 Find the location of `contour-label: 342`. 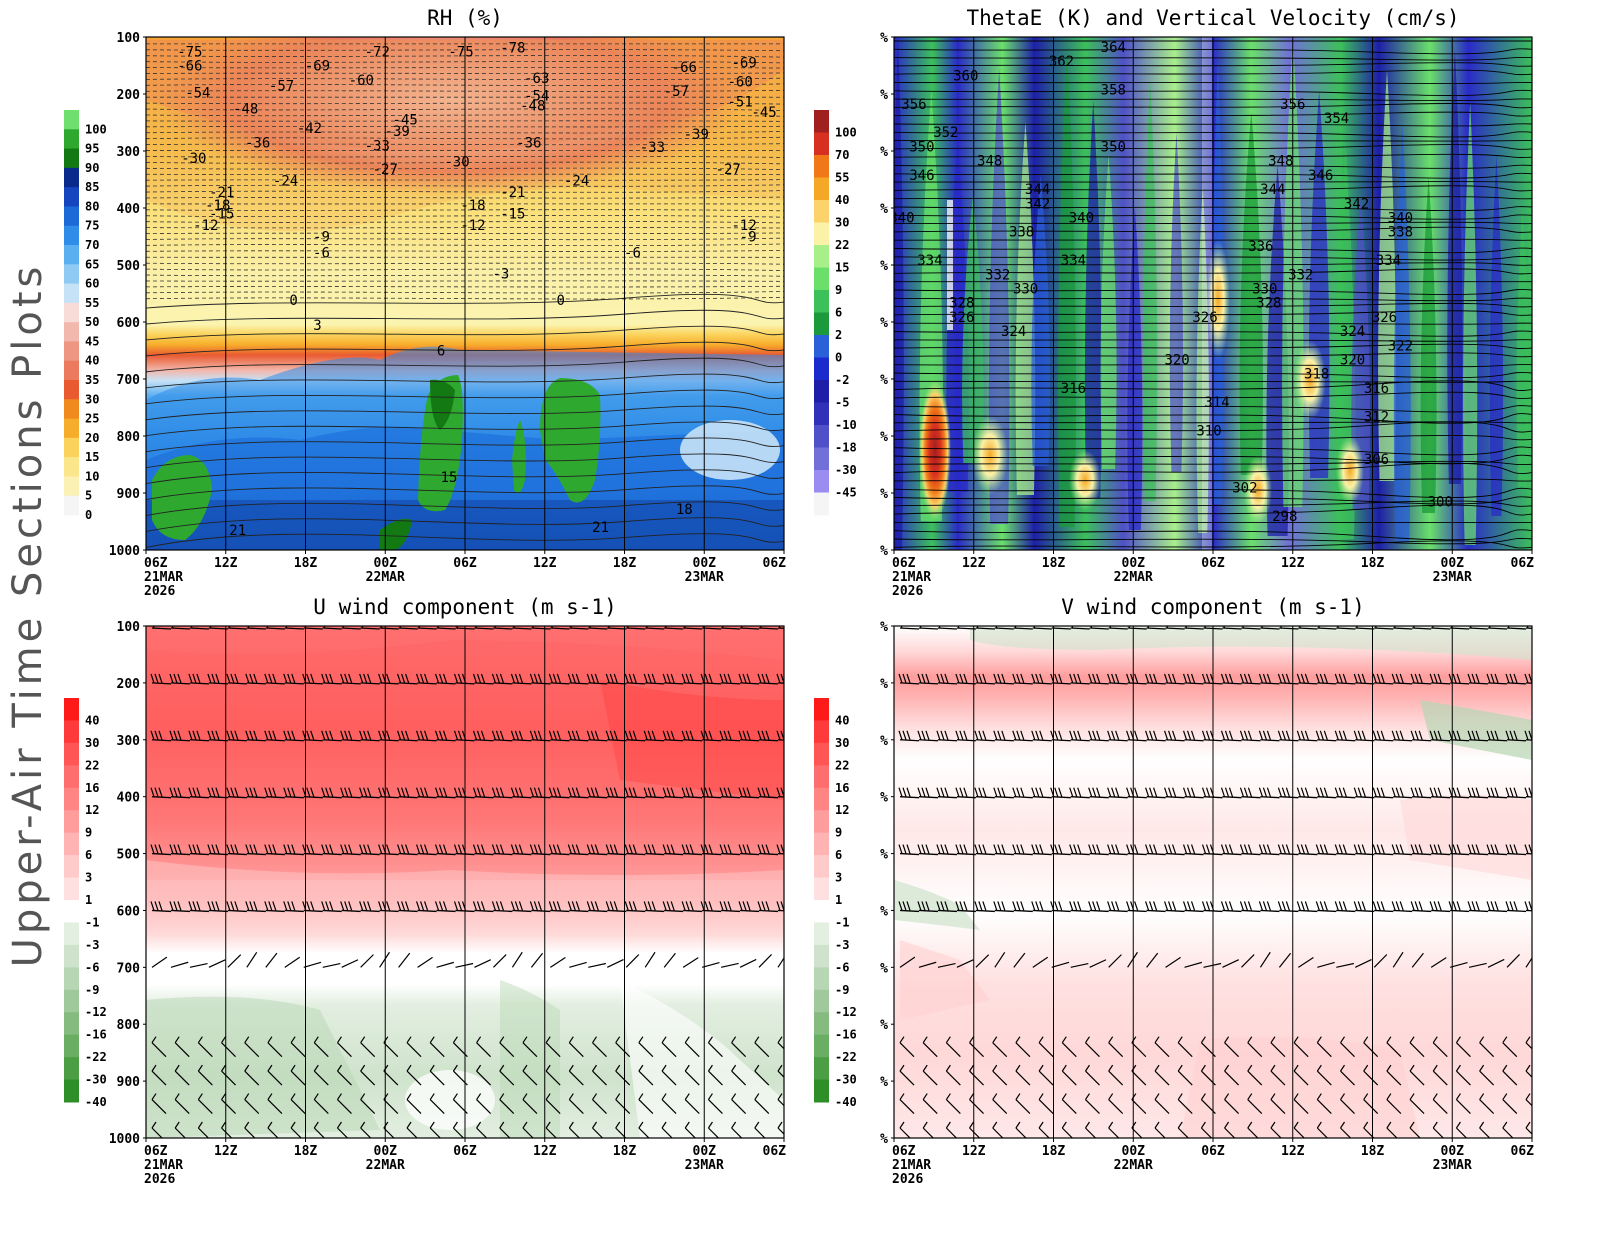

contour-label: 342 is located at coordinates (1037, 204).